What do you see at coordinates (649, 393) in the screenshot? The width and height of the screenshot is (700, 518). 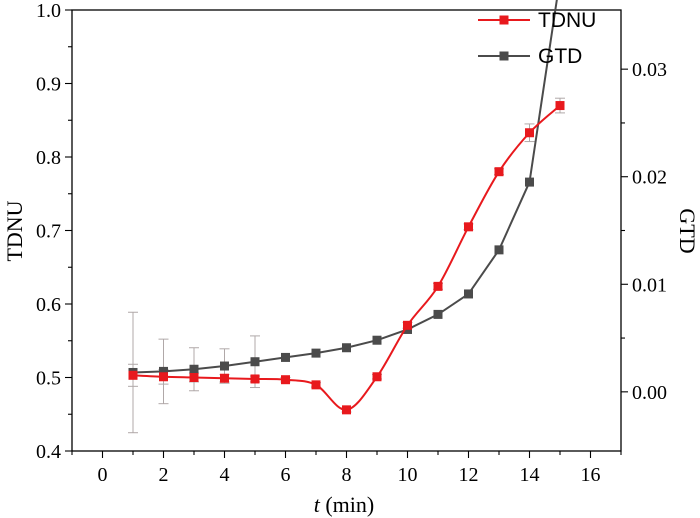 I see `y-right-tick-label: 0.00` at bounding box center [649, 393].